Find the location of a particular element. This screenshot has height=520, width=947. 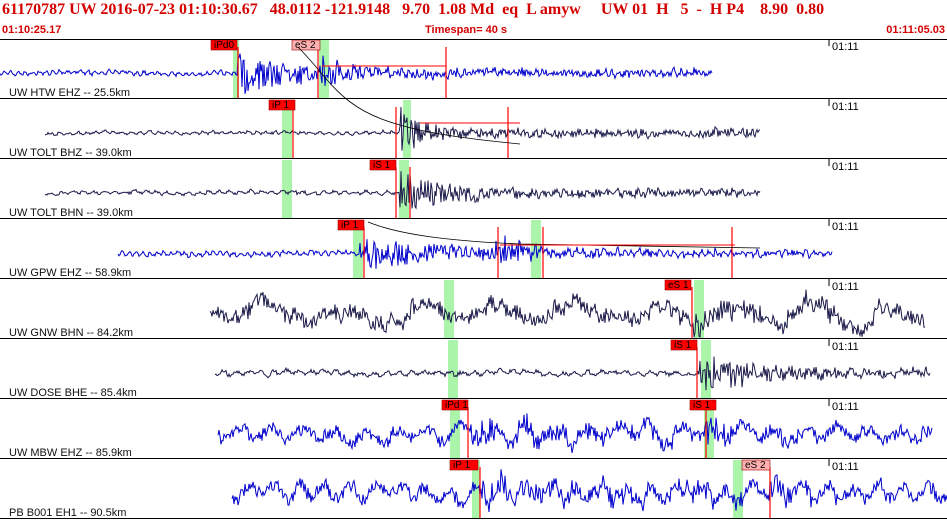

trace-station-label: UW HTW EHZ -- 25.5km is located at coordinates (69, 93).